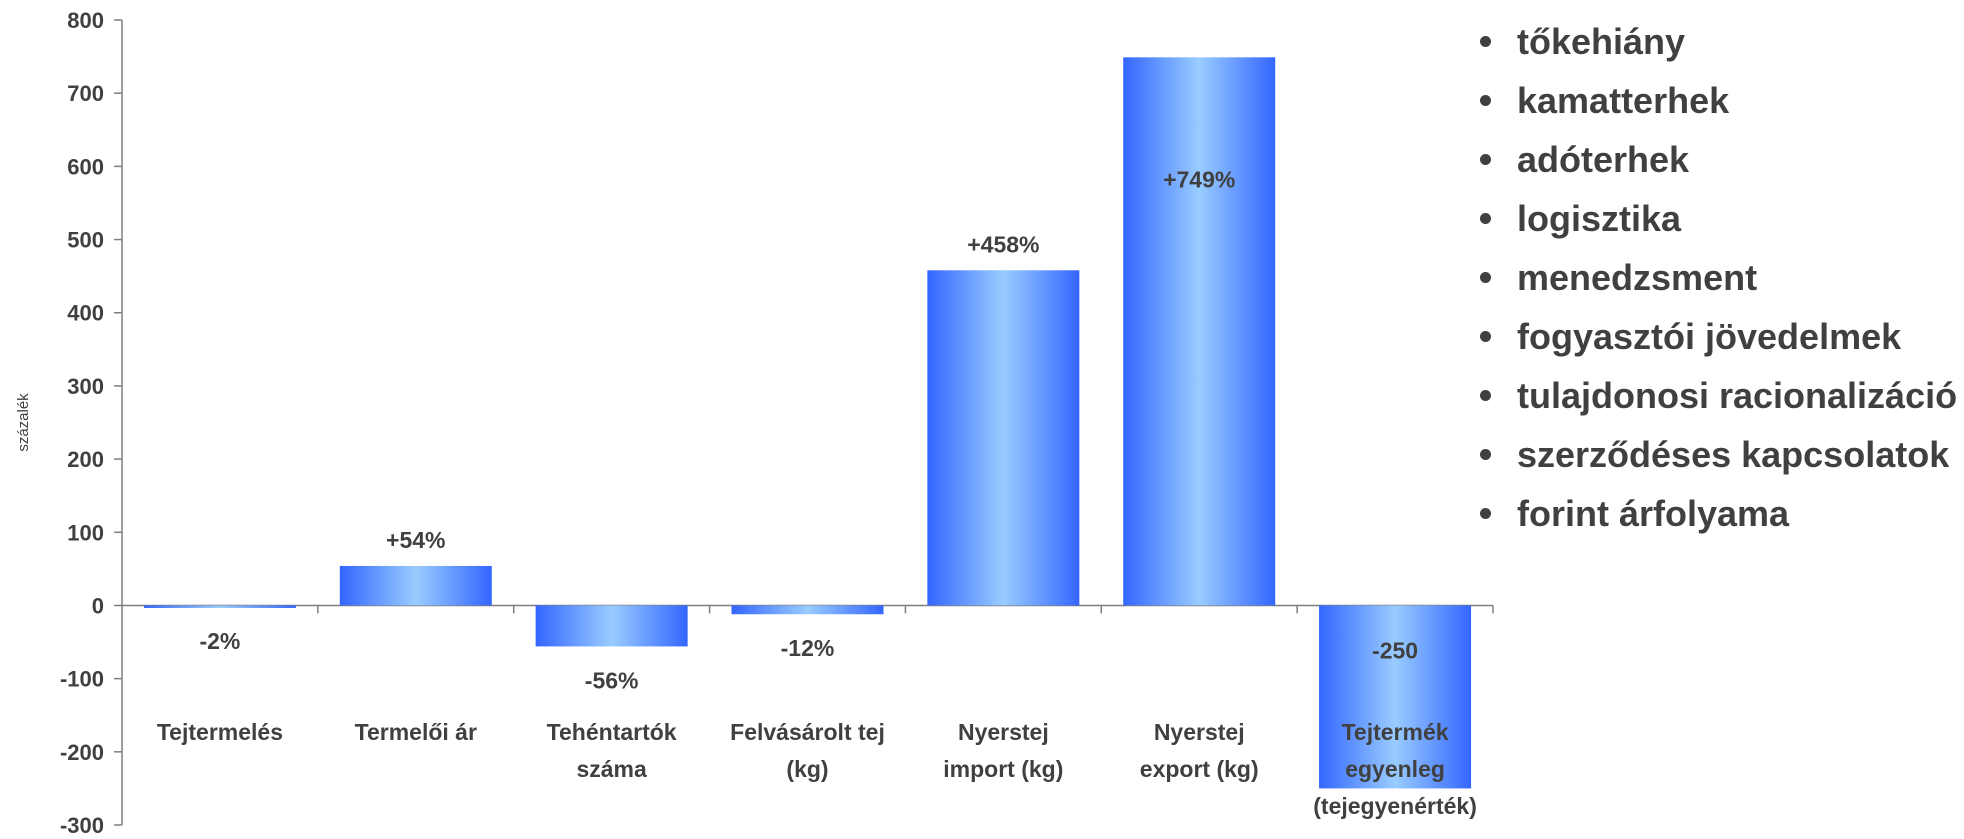 Image resolution: width=1964 pixels, height=839 pixels. What do you see at coordinates (1601, 41) in the screenshot?
I see `factor-text: tőkehiány` at bounding box center [1601, 41].